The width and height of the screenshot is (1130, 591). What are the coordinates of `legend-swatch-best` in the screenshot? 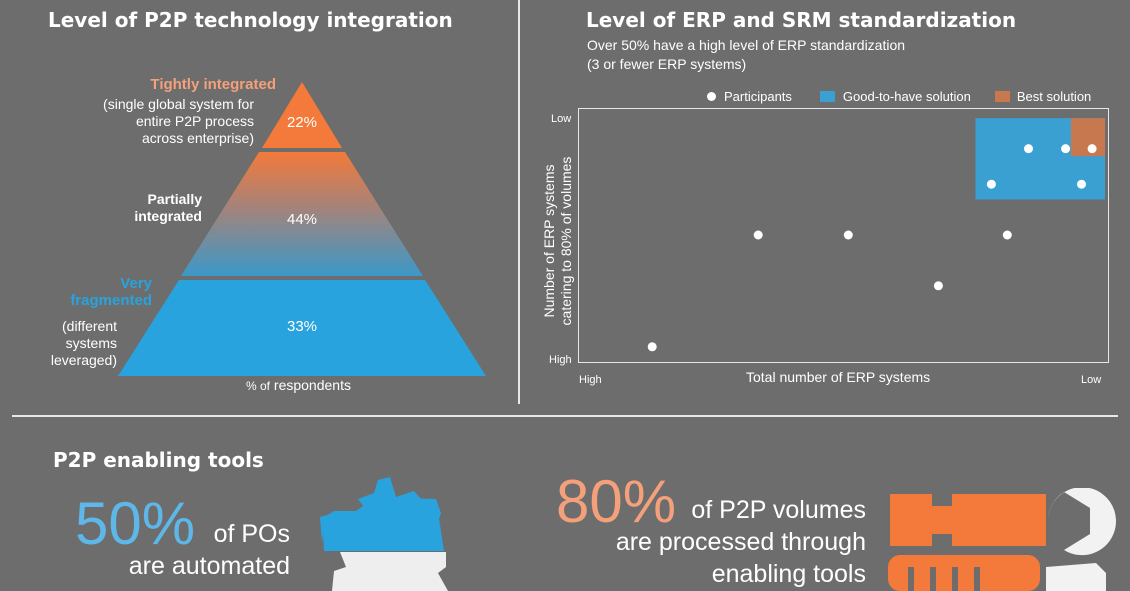 It's located at (1002, 96).